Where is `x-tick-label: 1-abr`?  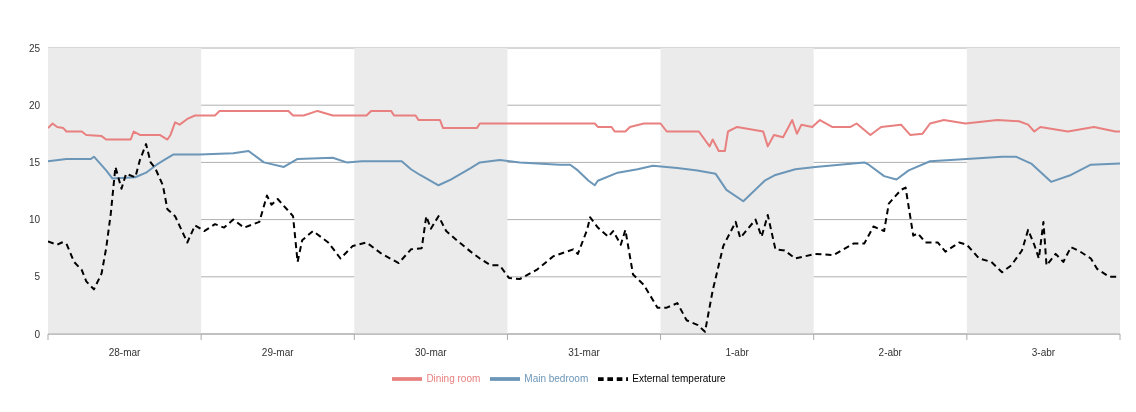 x-tick-label: 1-abr is located at coordinates (737, 352).